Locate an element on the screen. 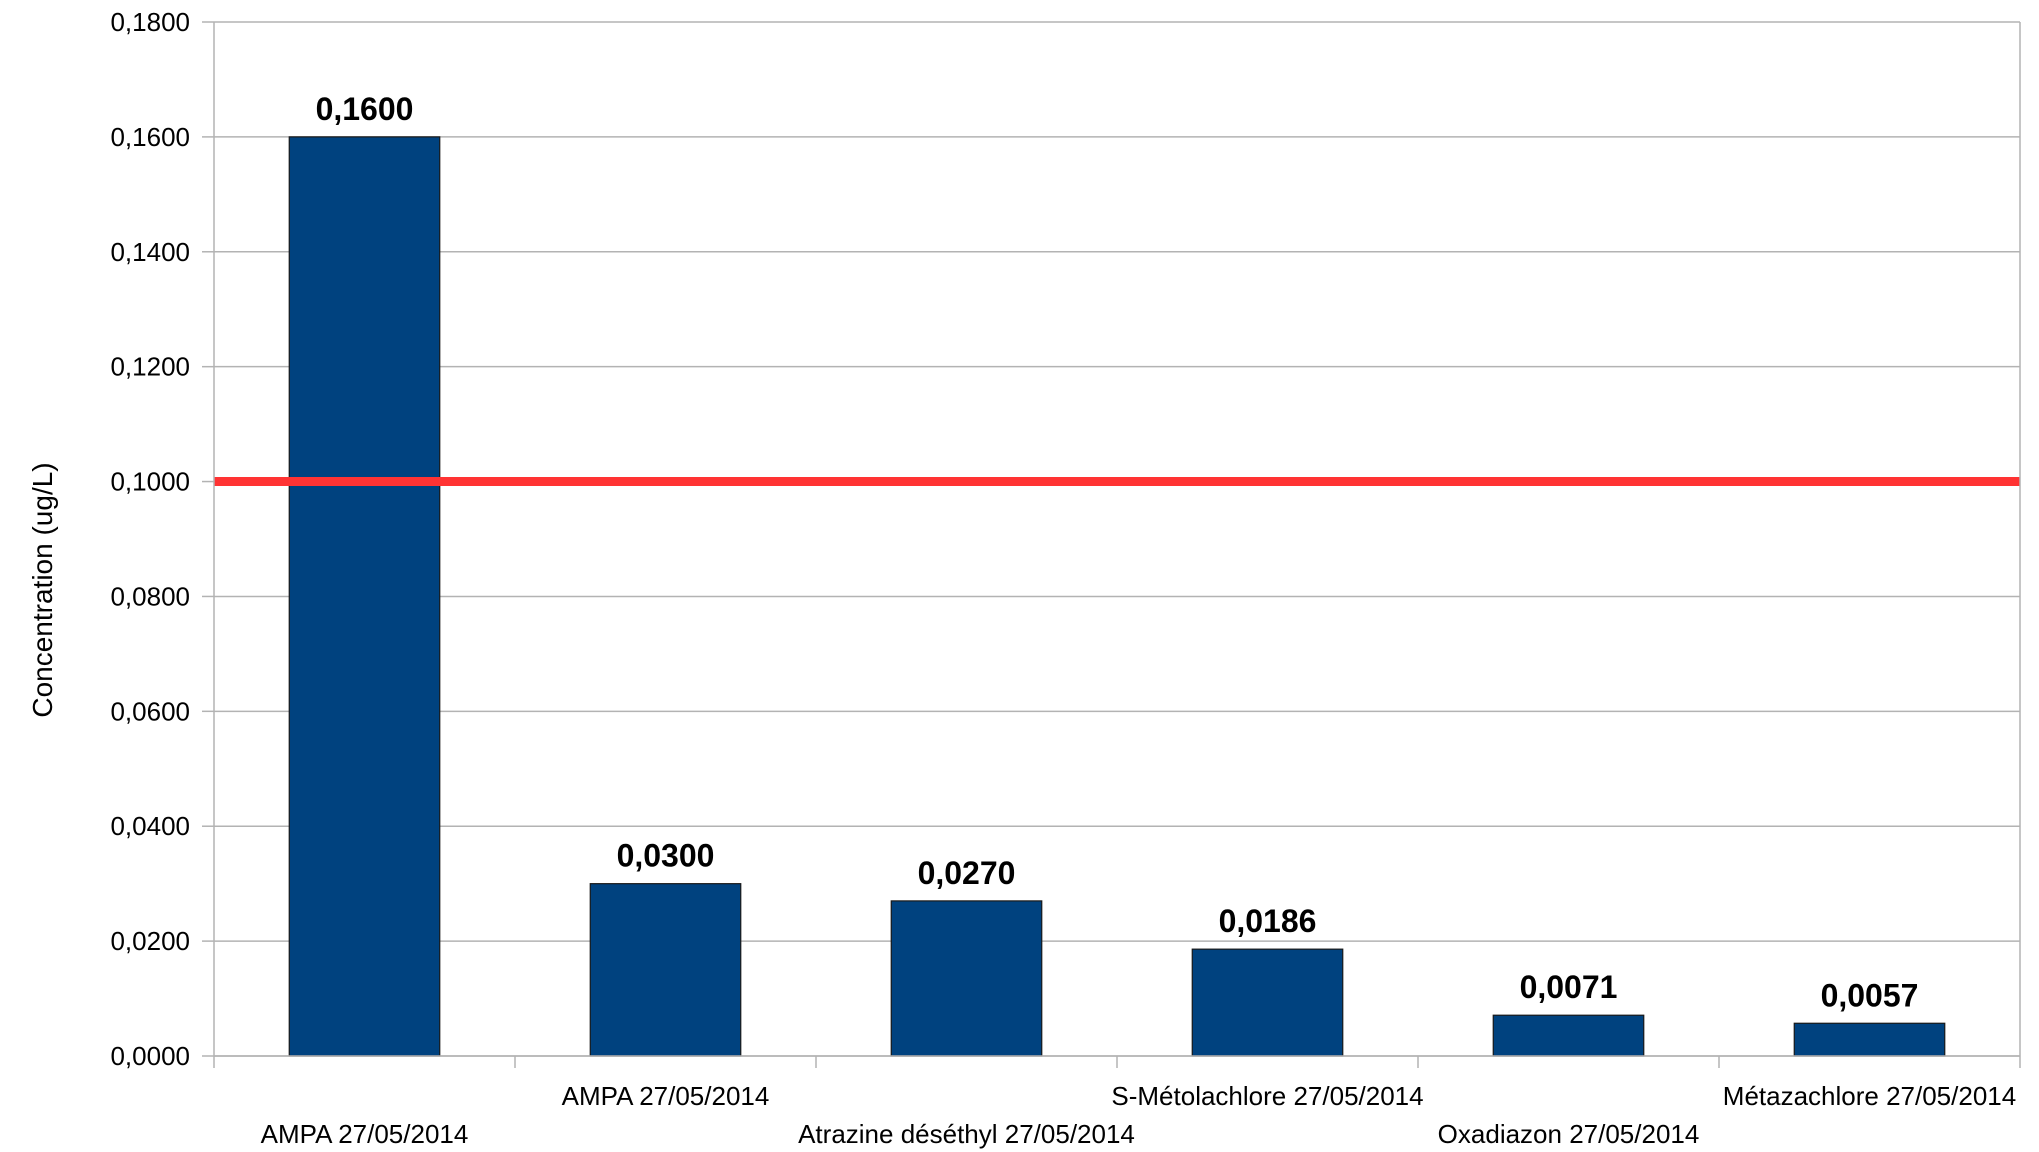 The height and width of the screenshot is (1152, 2039). data-label: 0,0300 is located at coordinates (666, 856).